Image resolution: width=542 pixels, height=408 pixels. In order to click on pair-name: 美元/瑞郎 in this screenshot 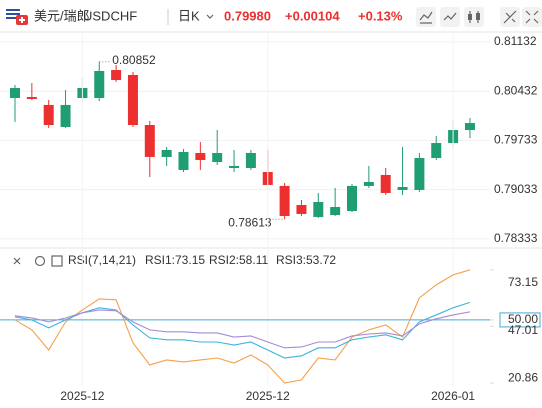, I will do `click(62, 15)`.